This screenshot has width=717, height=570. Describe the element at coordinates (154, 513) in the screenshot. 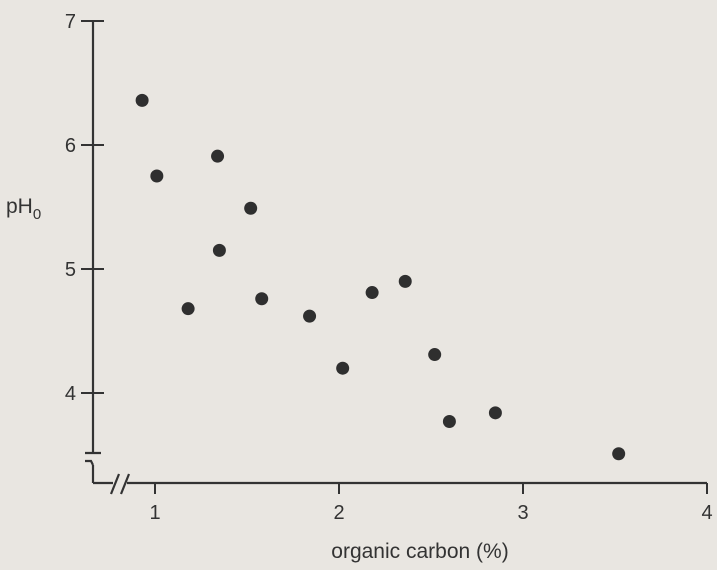

I see `x-tick-label: 1` at that location.